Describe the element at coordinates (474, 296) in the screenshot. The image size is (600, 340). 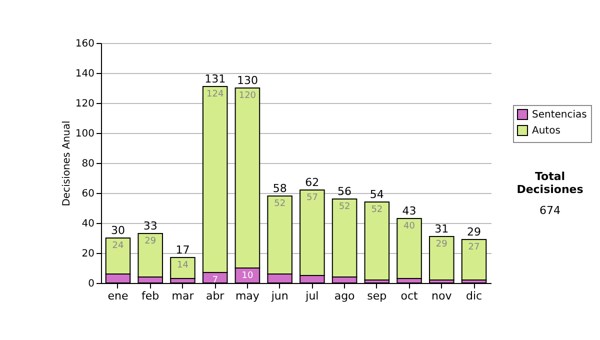
I see `x-tick-label: dic` at that location.